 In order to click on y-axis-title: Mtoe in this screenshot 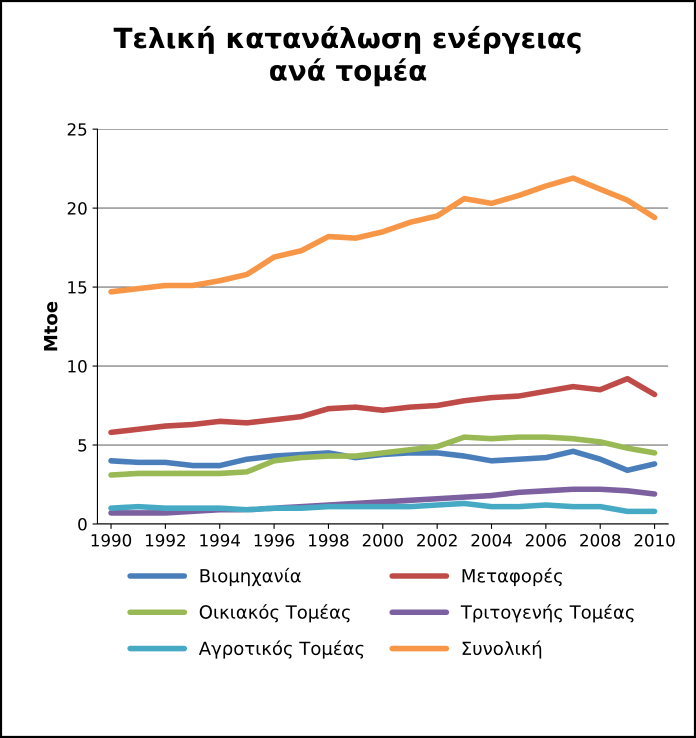, I will do `click(51, 326)`.